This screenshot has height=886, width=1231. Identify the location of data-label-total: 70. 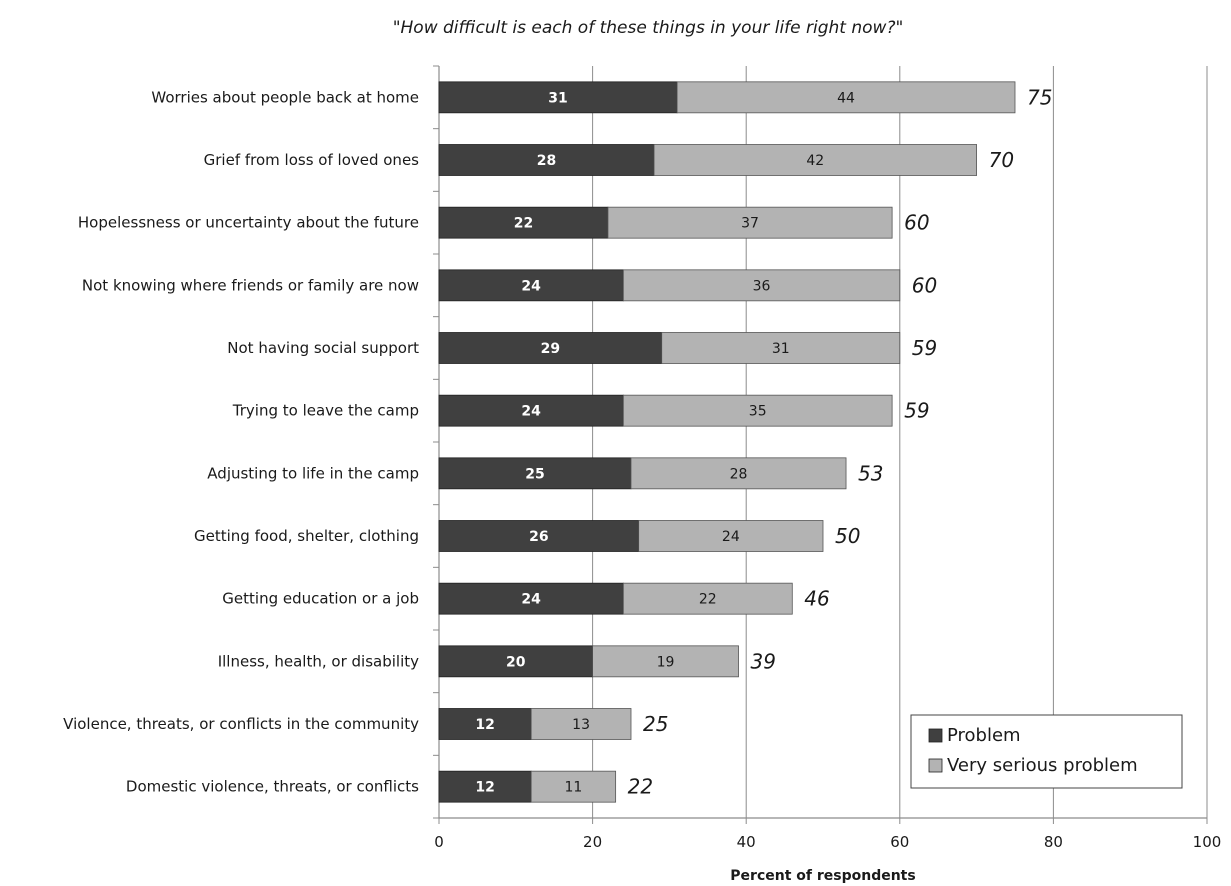
(1001, 160).